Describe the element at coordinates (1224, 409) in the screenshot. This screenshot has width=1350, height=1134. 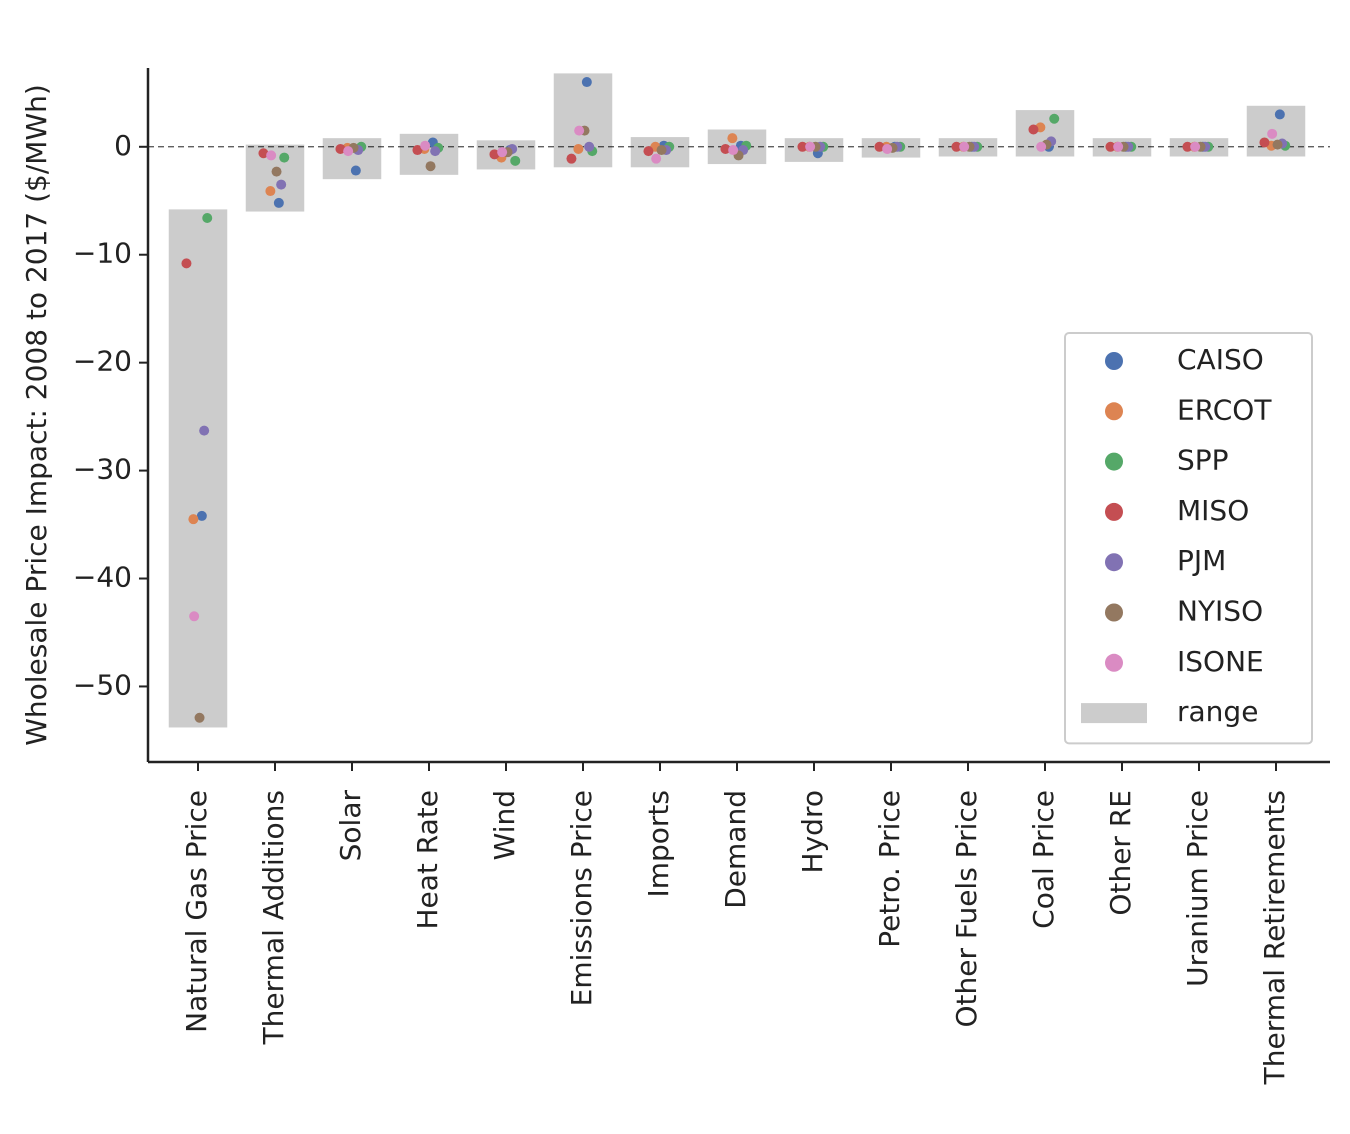
I see `legend-label: ERCOT` at that location.